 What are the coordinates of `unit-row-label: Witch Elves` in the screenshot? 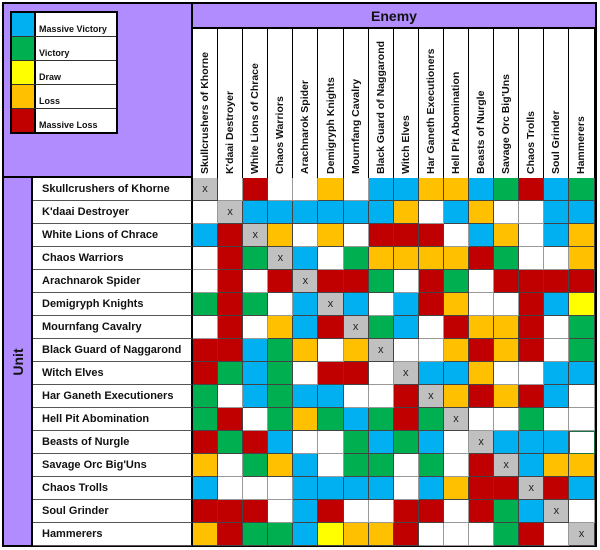 It's located at (113, 373).